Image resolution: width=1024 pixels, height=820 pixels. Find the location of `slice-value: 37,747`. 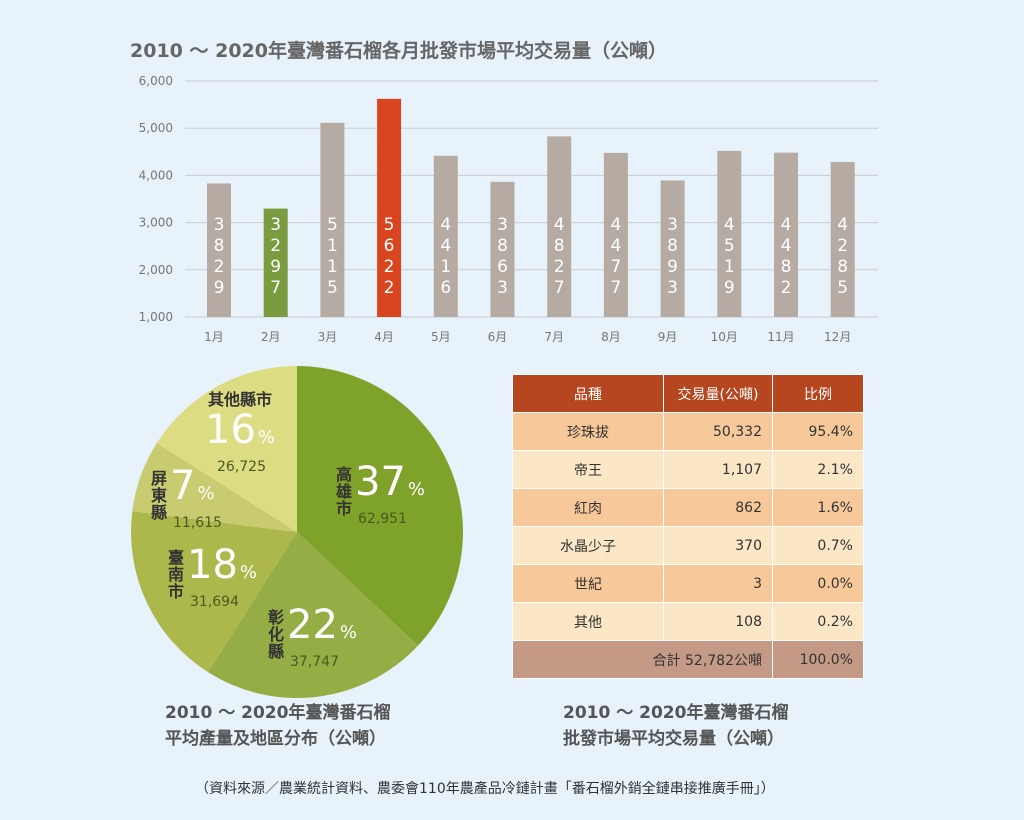

slice-value: 37,747 is located at coordinates (314, 662).